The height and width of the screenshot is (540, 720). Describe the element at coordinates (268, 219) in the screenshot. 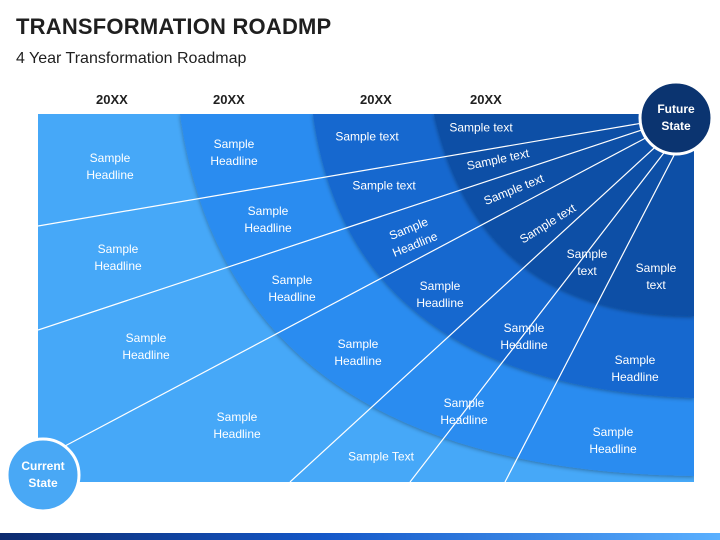

I see `band2-label-2: Sample Headline` at that location.